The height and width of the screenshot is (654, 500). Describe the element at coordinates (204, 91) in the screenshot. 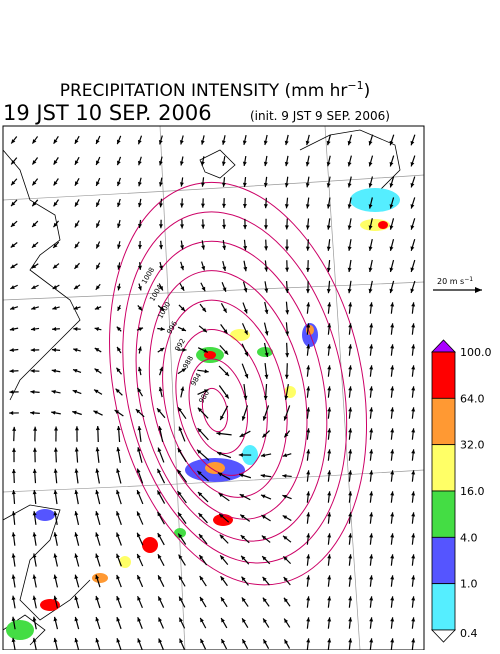

I see `title-text: PRECIPITATION INTENSITY (mm hr` at that location.